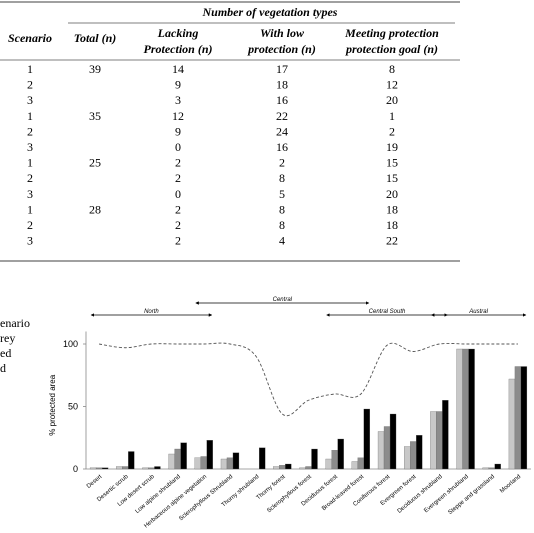 The image size is (534, 533). Describe the element at coordinates (75, 469) in the screenshot. I see `y-tick-label: 0` at that location.